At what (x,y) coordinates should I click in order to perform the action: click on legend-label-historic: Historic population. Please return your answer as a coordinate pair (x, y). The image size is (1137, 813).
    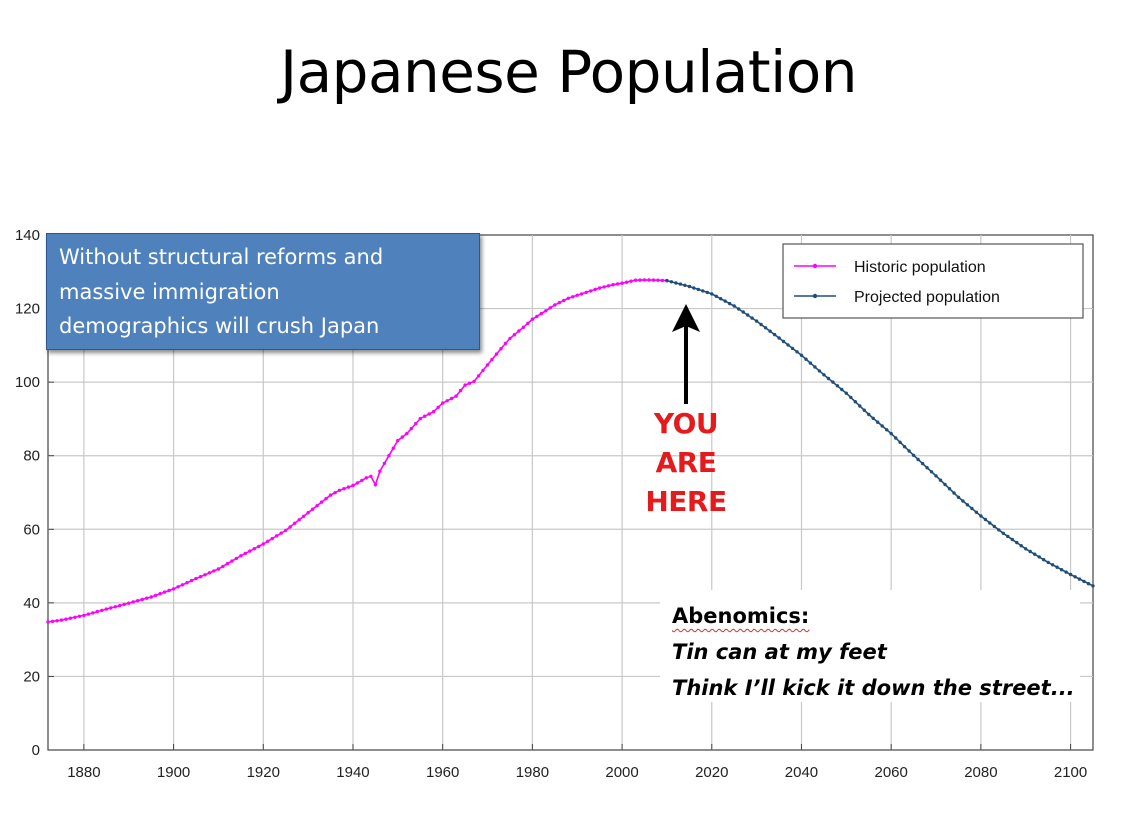
    Looking at the image, I should click on (920, 267).